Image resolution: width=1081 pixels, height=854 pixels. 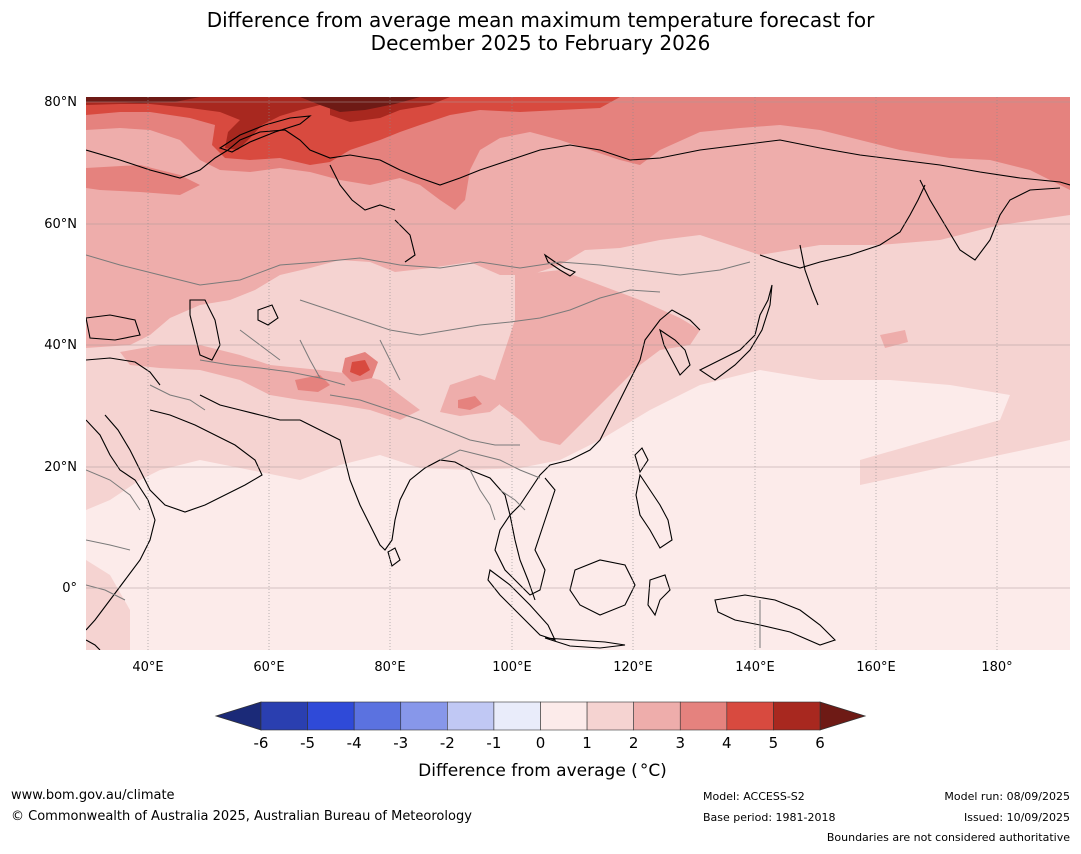 I want to click on footer-model: Model: ACCESS-S2, so click(x=754, y=796).